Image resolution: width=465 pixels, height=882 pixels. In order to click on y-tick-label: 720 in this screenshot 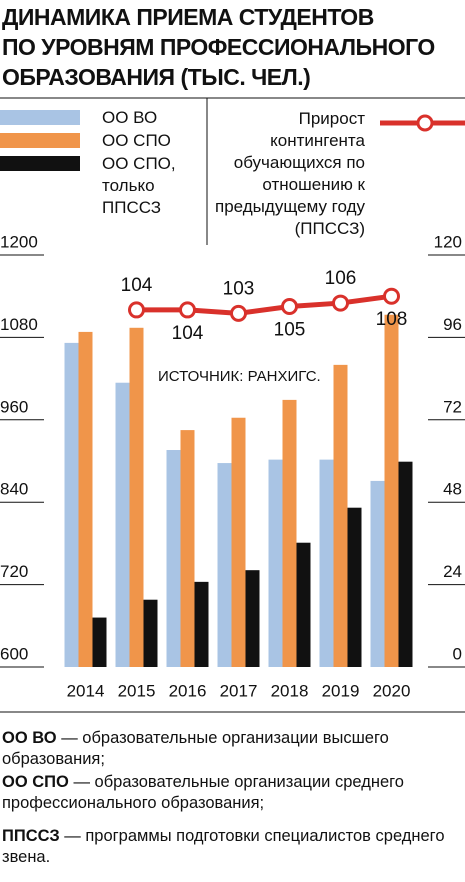, I will do `click(14, 571)`.